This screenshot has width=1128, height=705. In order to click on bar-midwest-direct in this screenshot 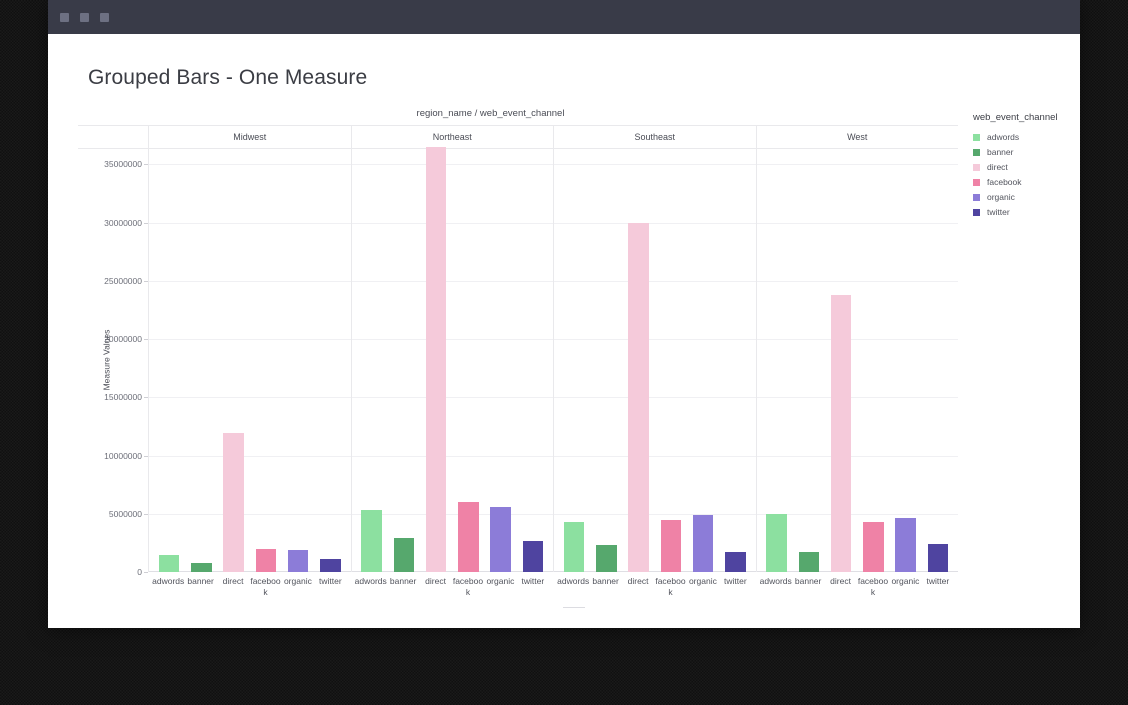, I will do `click(233, 502)`.